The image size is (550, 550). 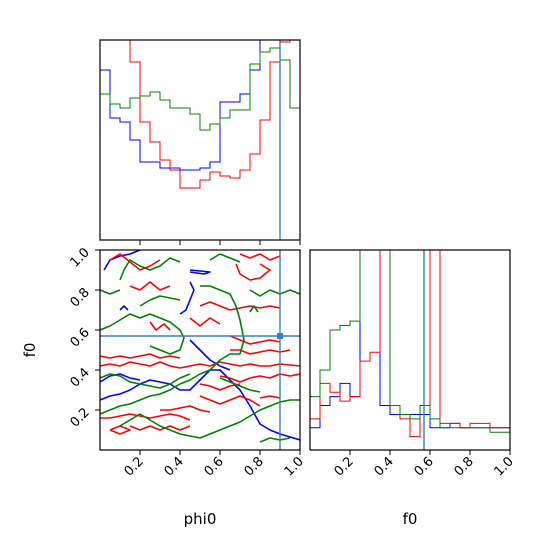 I want to click on phi0-hist-green-step, so click(x=200, y=143).